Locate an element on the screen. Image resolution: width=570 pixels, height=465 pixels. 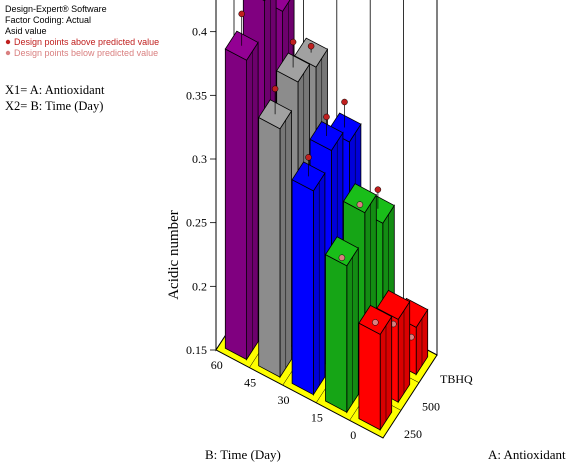
z-tick-label: 0.35 is located at coordinates (196, 95).